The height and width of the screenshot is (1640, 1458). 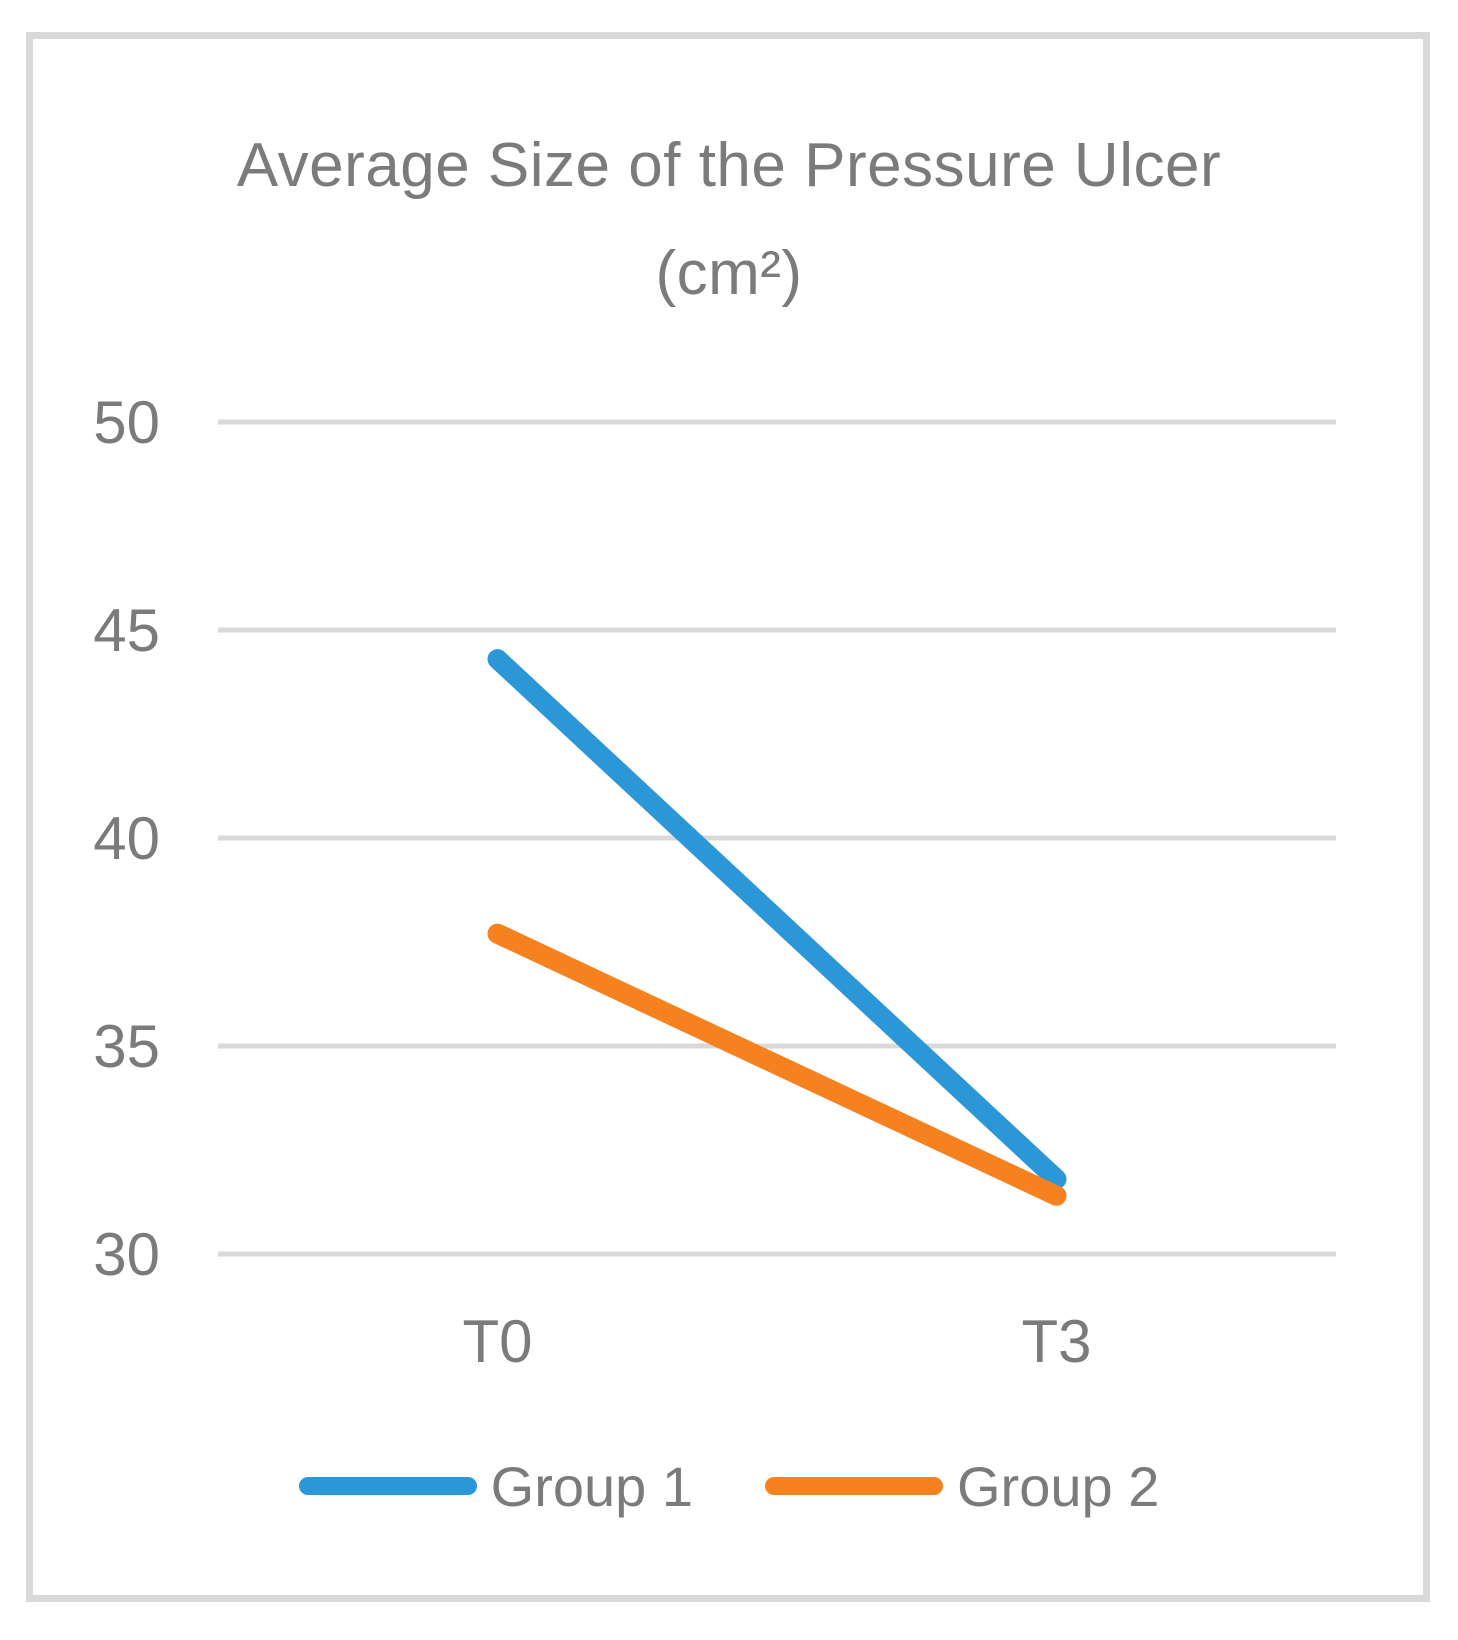 What do you see at coordinates (126, 1046) in the screenshot?
I see `y-tick-label-35: 35` at bounding box center [126, 1046].